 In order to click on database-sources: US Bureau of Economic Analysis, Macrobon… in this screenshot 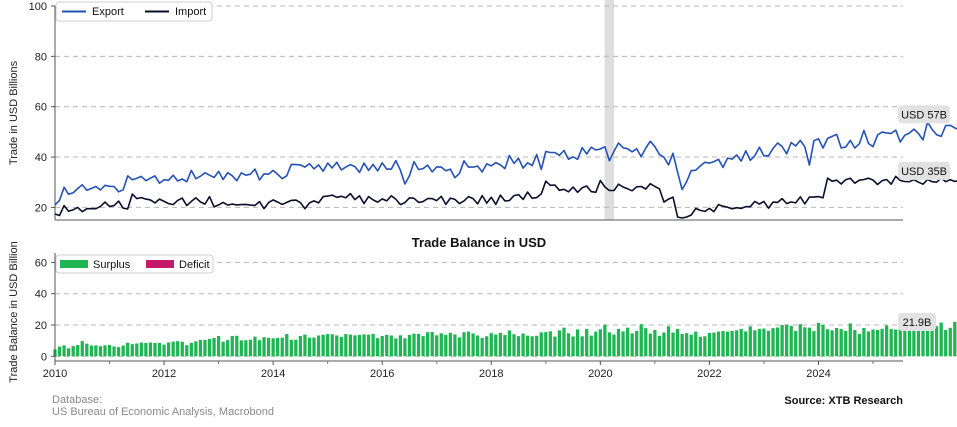, I will do `click(163, 412)`.